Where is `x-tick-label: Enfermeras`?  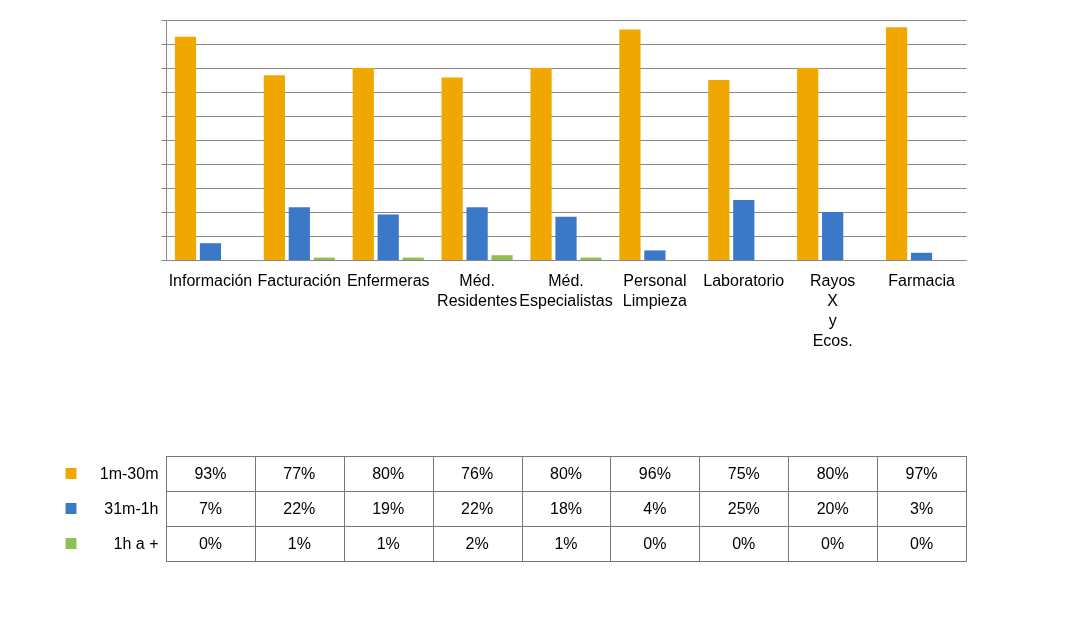
x-tick-label: Enfermeras is located at coordinates (388, 280).